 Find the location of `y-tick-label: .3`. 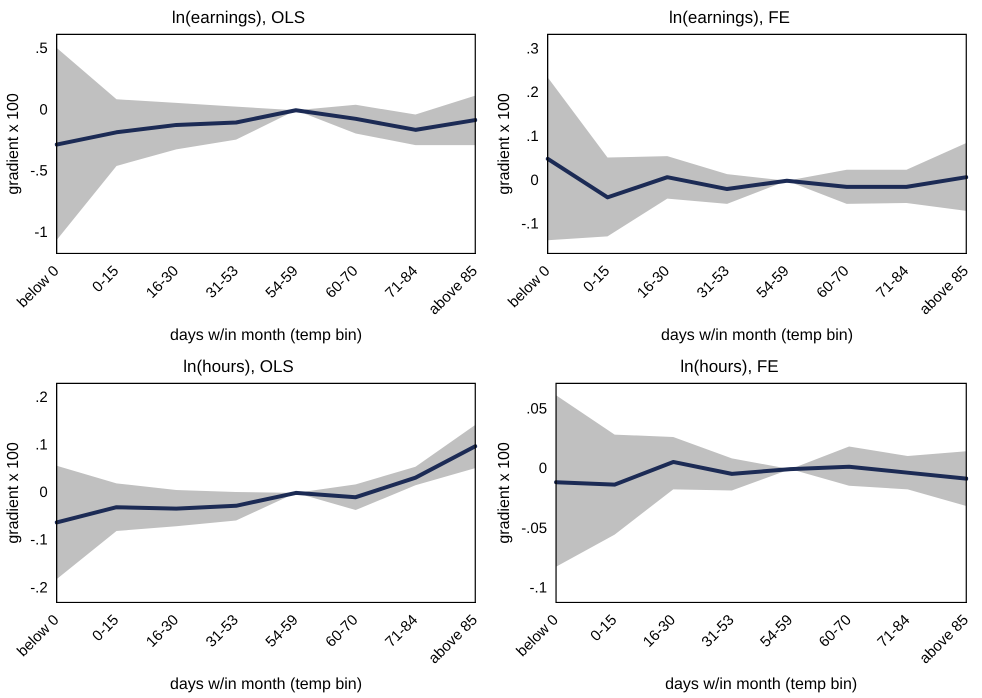

y-tick-label: .3 is located at coordinates (532, 49).